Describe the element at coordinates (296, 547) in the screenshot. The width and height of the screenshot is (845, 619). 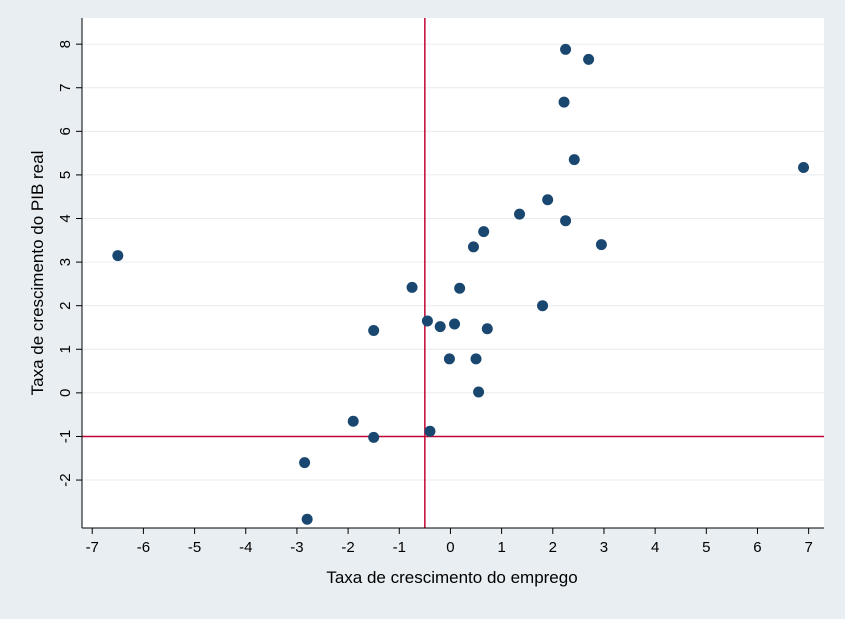
I see `x-tick-label: -3` at that location.